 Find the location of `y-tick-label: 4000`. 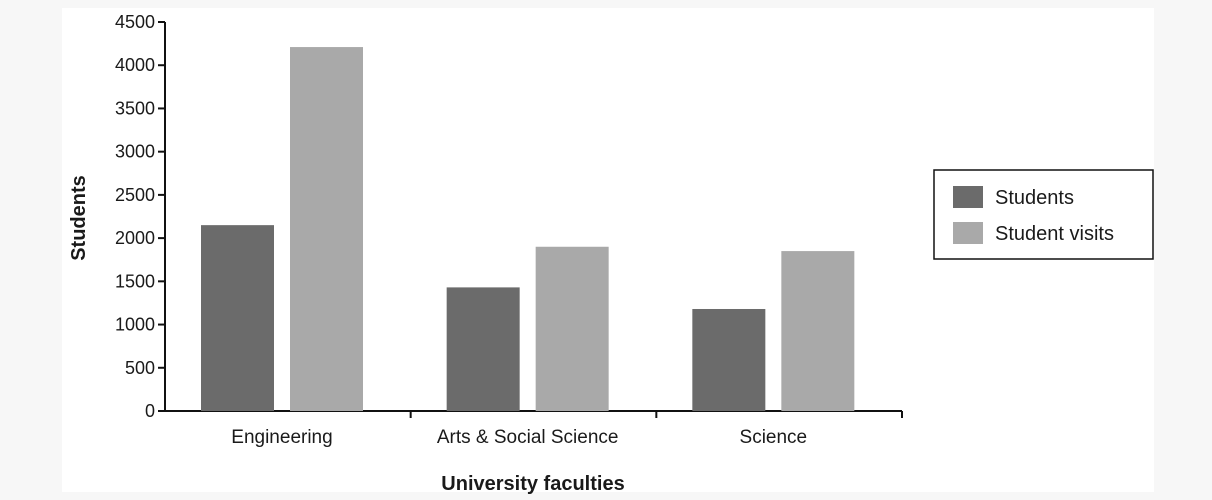

y-tick-label: 4000 is located at coordinates (135, 65).